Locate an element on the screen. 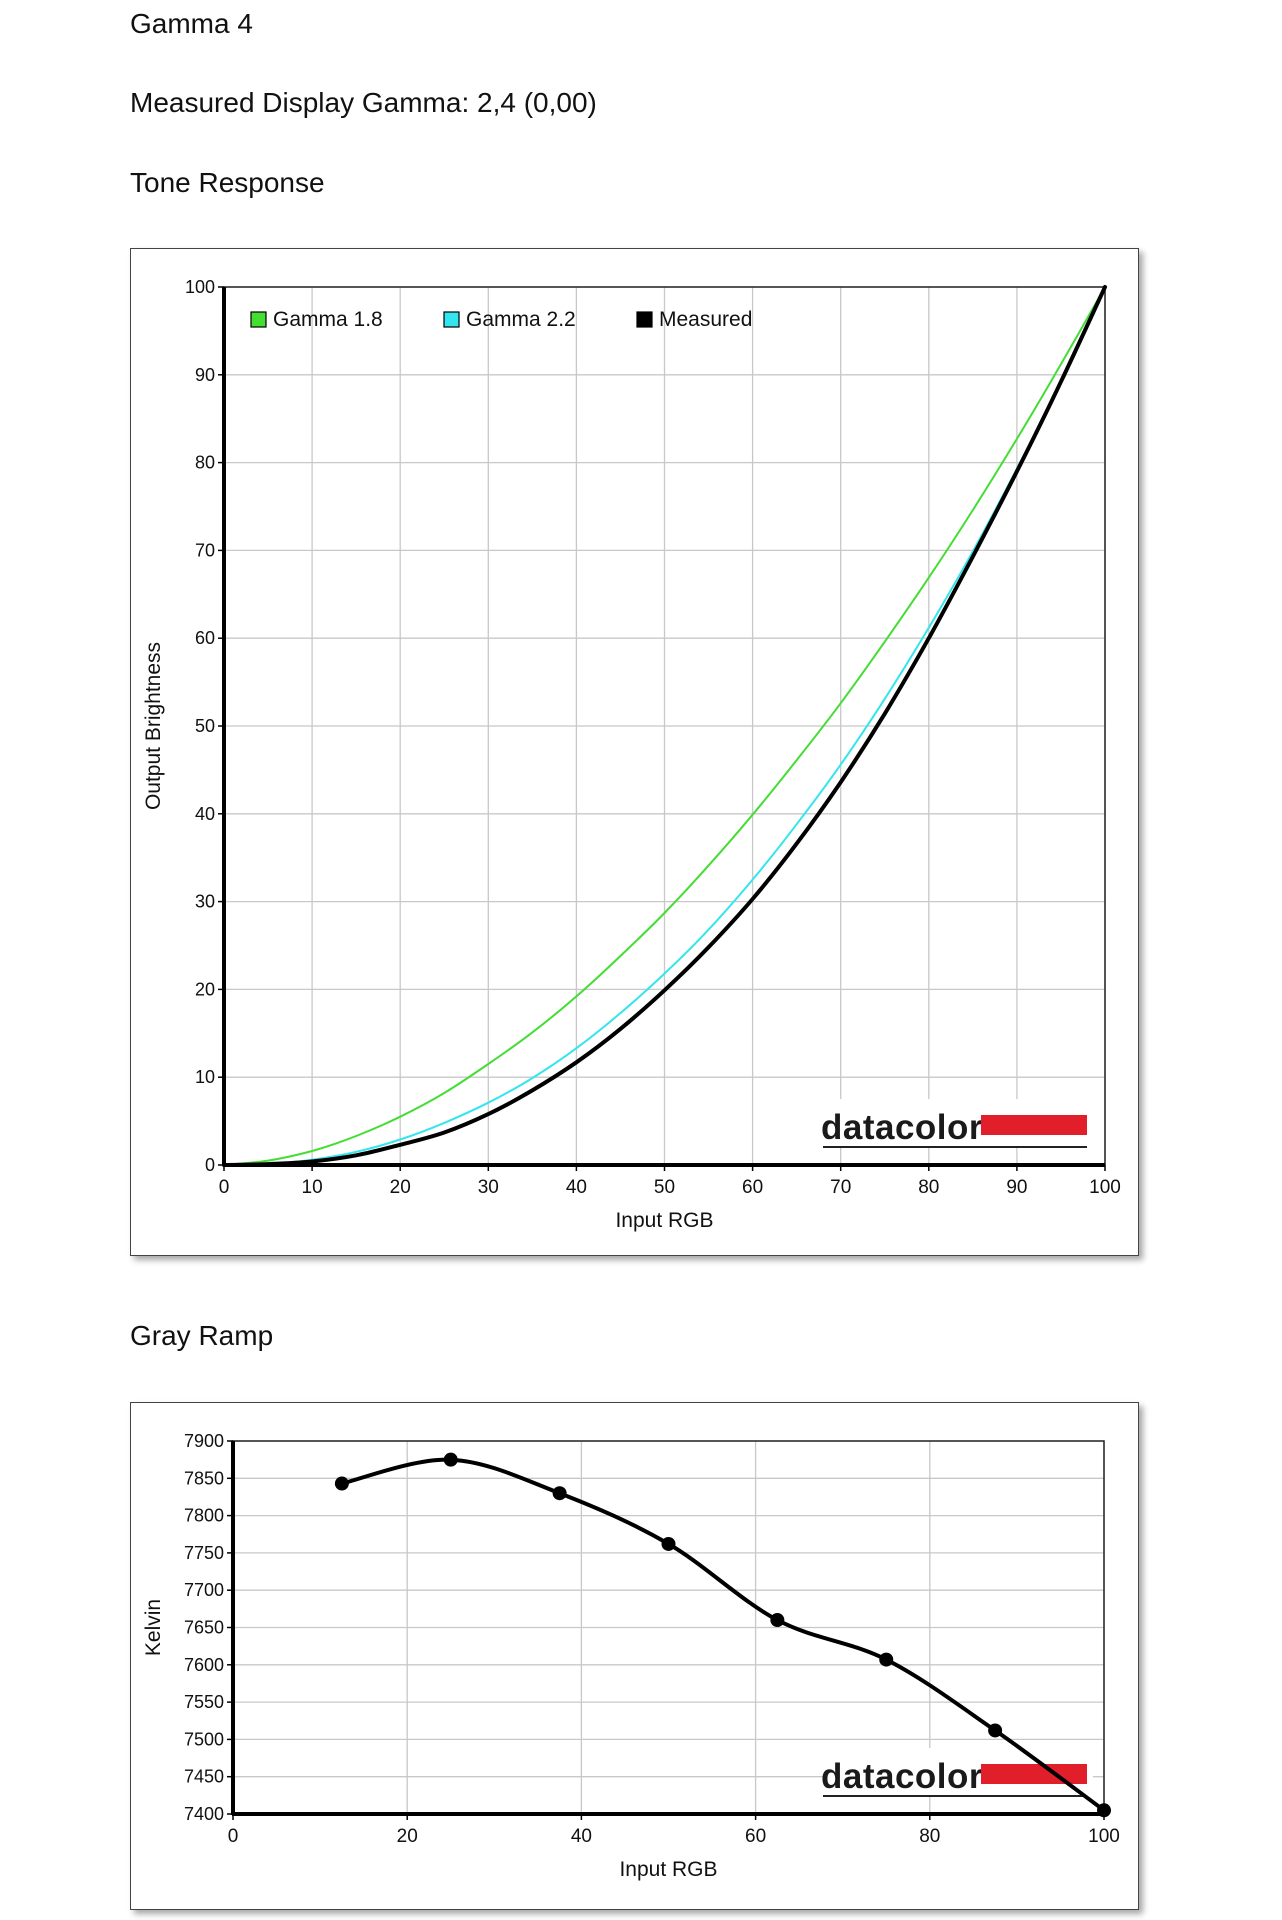 Image resolution: width=1282 pixels, height=1920 pixels. y-tick-label: 100 is located at coordinates (200, 287).